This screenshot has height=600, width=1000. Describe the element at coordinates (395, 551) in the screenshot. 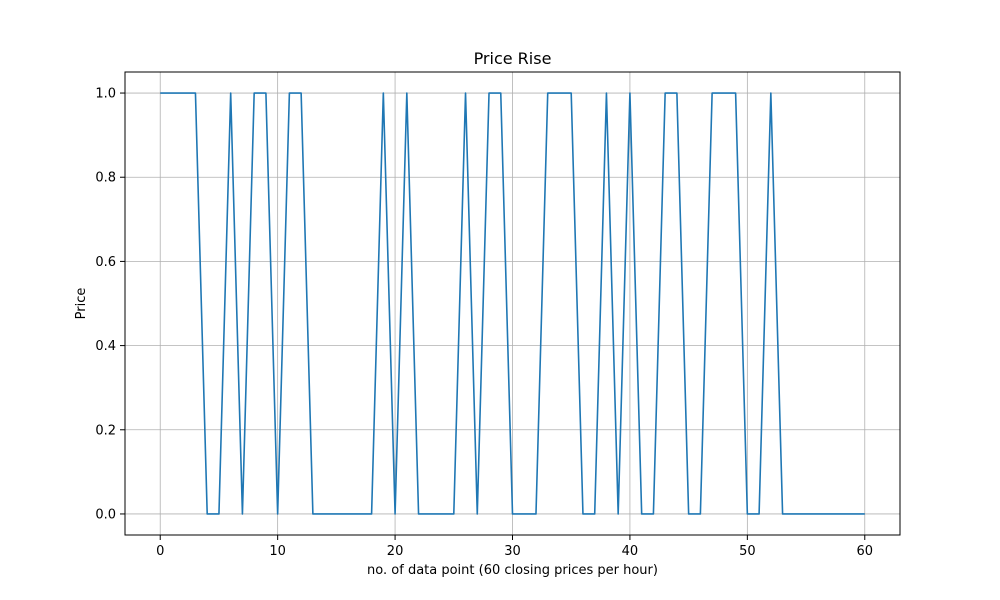

I see `x-tick-label: 20` at that location.